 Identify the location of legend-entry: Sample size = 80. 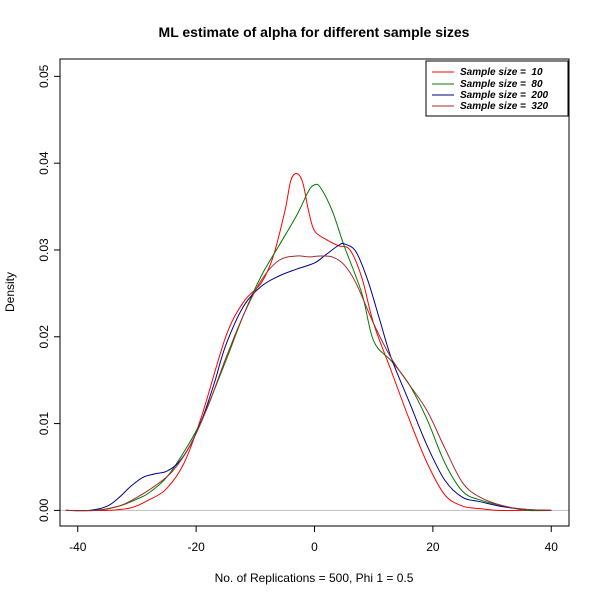
(487, 84).